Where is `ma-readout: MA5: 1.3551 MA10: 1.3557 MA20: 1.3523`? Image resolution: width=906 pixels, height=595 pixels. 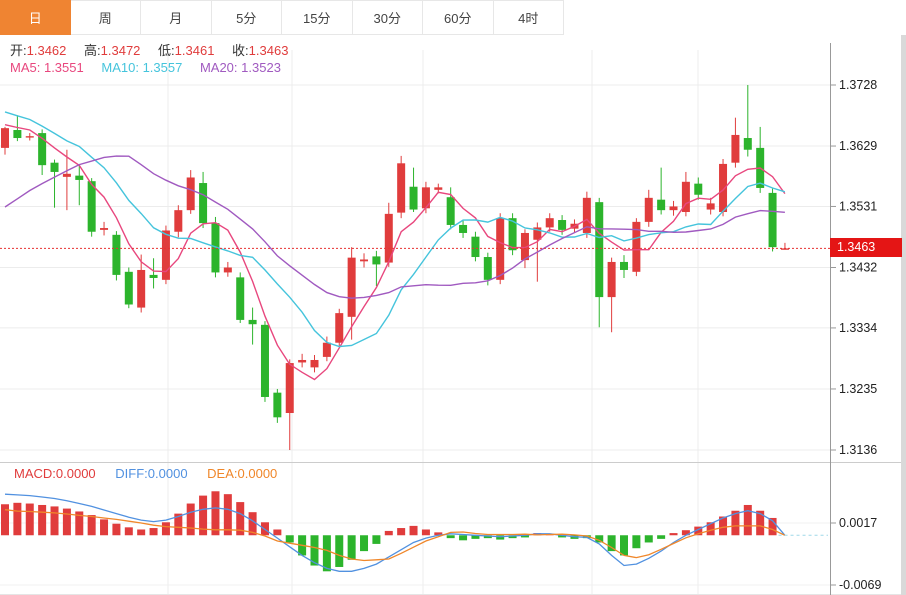 ma-readout: MA5: 1.3551 MA10: 1.3557 MA20: 1.3523 is located at coordinates (152, 67).